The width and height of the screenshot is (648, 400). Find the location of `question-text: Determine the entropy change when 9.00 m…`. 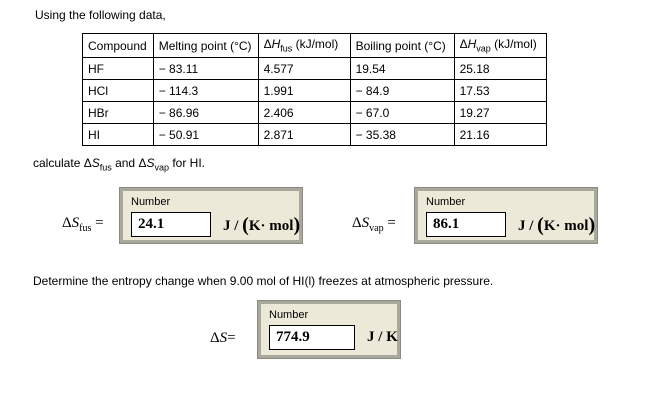

question-text: Determine the entropy change when 9.00 m… is located at coordinates (263, 281).